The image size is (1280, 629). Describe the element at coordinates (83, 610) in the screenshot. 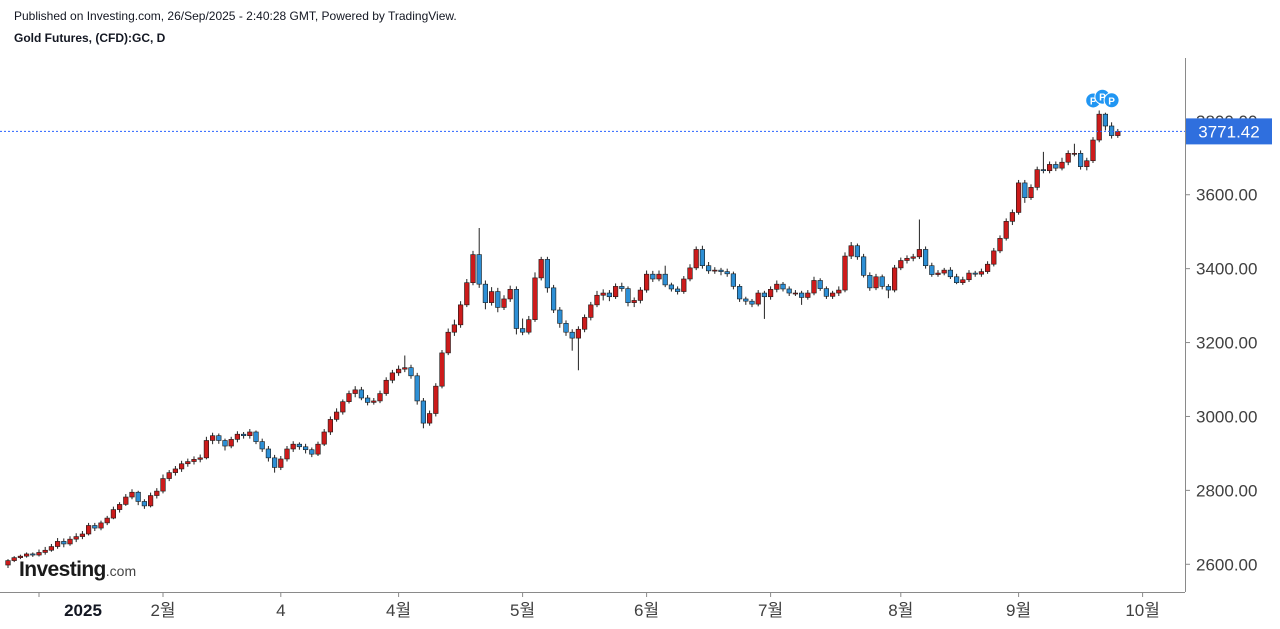

I see `x-tick-label: 2025` at that location.